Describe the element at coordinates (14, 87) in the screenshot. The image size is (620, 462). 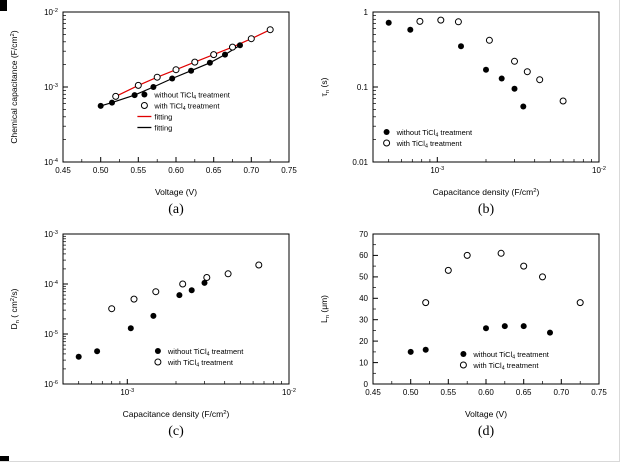
I see `svg-text: Chemical capacitance (F/cm2)` at that location.